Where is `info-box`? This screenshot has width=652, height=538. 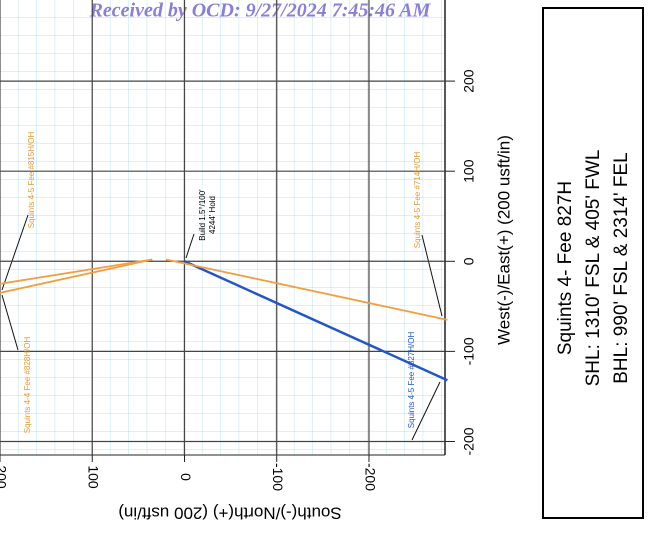 info-box is located at coordinates (593, 263).